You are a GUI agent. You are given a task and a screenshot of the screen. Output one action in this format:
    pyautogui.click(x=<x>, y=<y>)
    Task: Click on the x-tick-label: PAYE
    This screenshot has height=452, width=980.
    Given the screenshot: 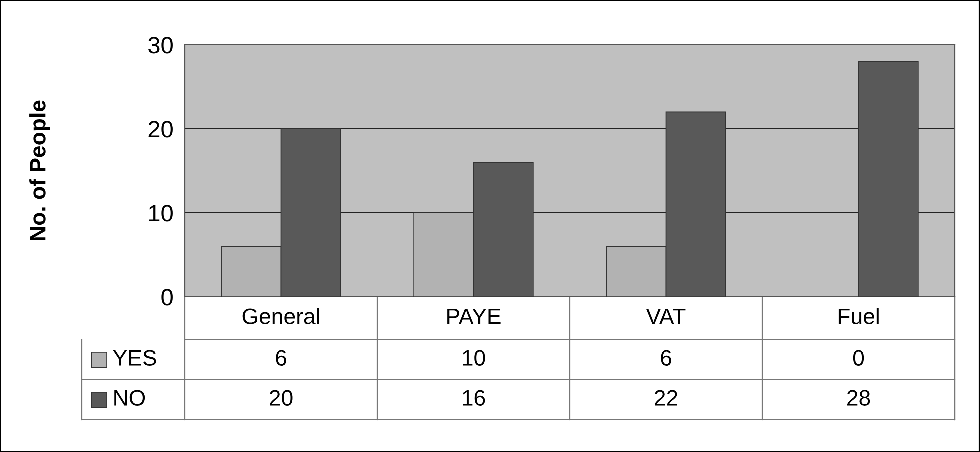 What is the action you would take?
    pyautogui.click(x=474, y=316)
    